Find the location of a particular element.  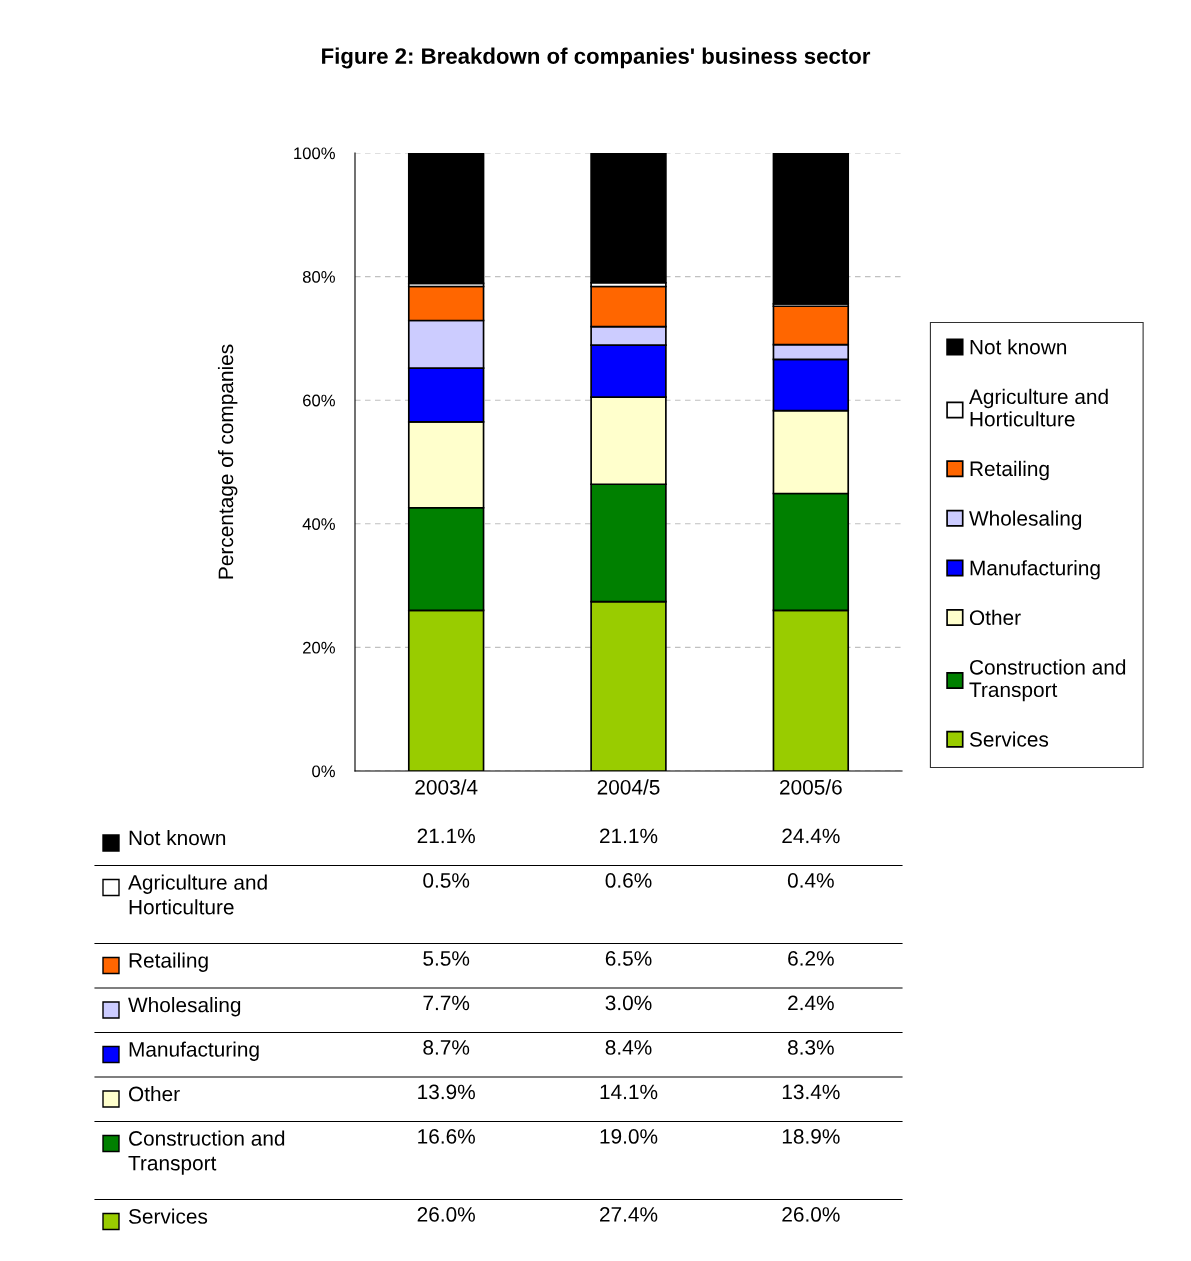

data-label: 7.7% is located at coordinates (446, 1003).